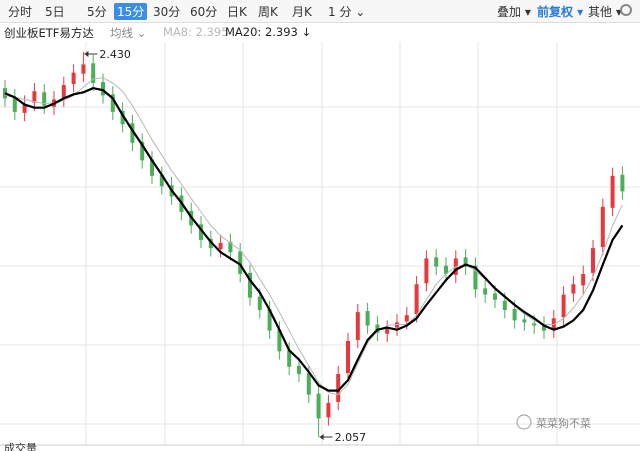 This screenshot has width=640, height=451. Describe the element at coordinates (128, 33) in the screenshot. I see `ma-menu: 均线 ⌄` at that location.